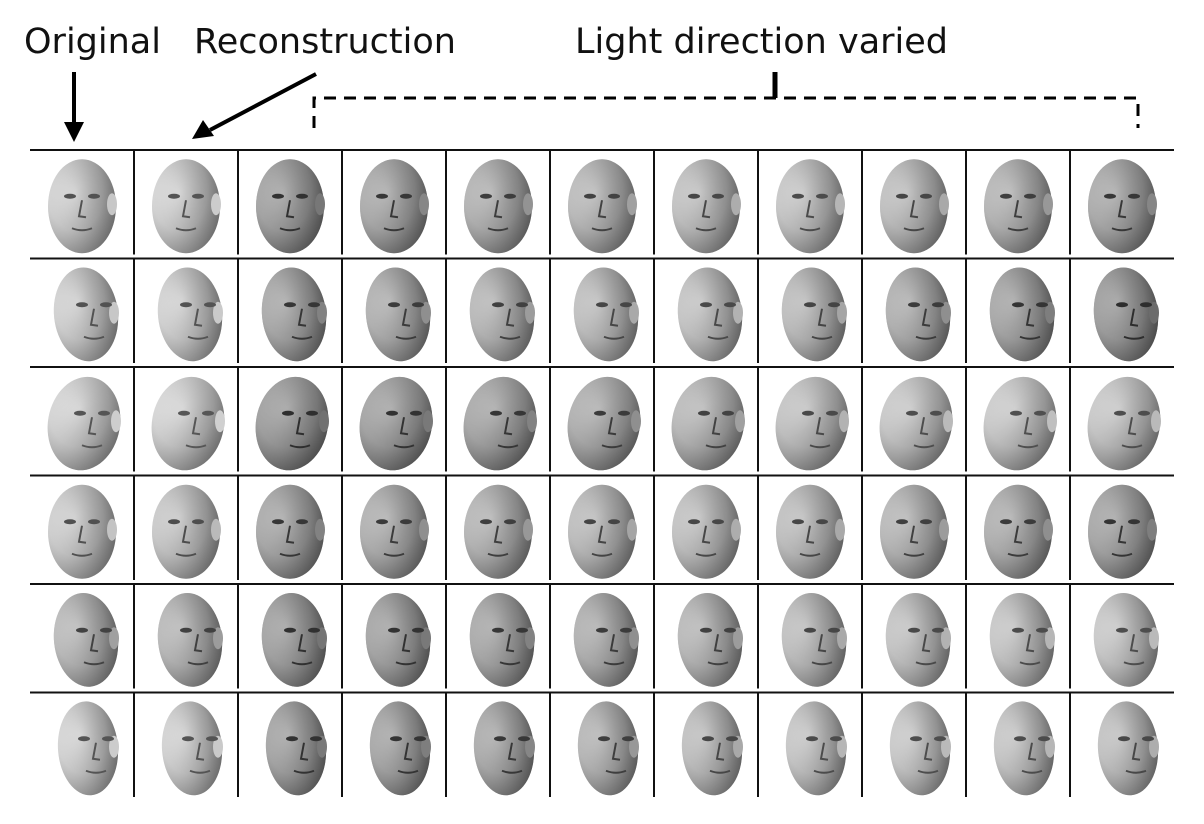 This screenshot has height=824, width=1204. Describe the element at coordinates (74, 107) in the screenshot. I see `arrow-original` at that location.